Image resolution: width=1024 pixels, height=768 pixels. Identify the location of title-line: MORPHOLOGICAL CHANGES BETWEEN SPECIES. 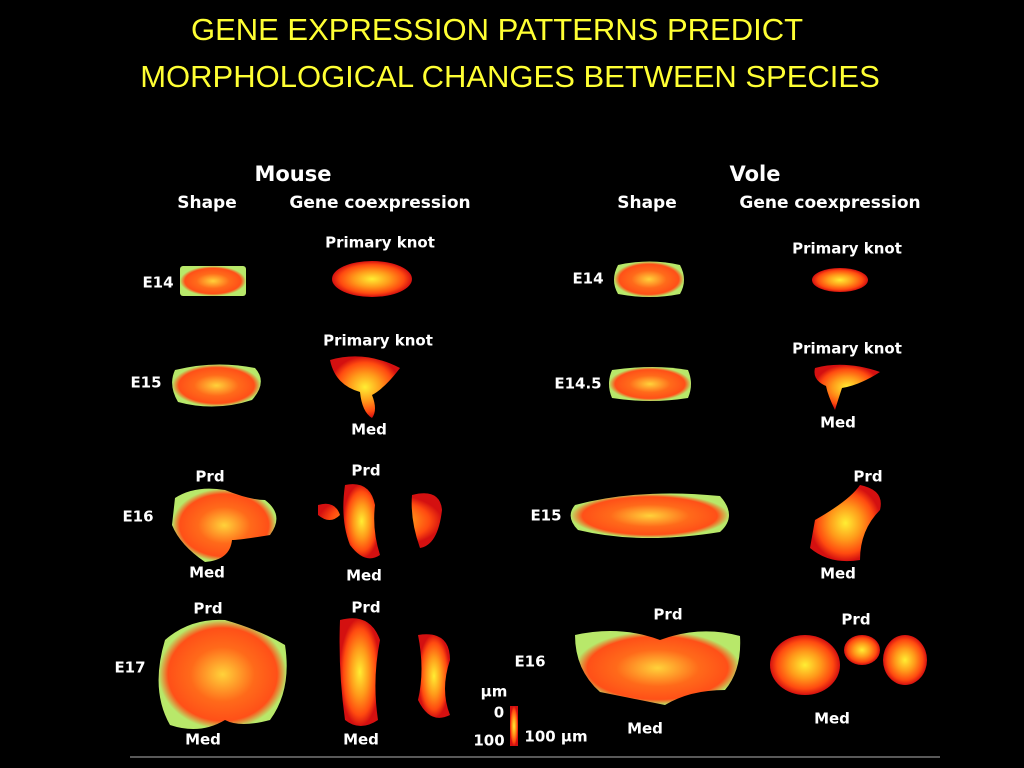
(510, 76).